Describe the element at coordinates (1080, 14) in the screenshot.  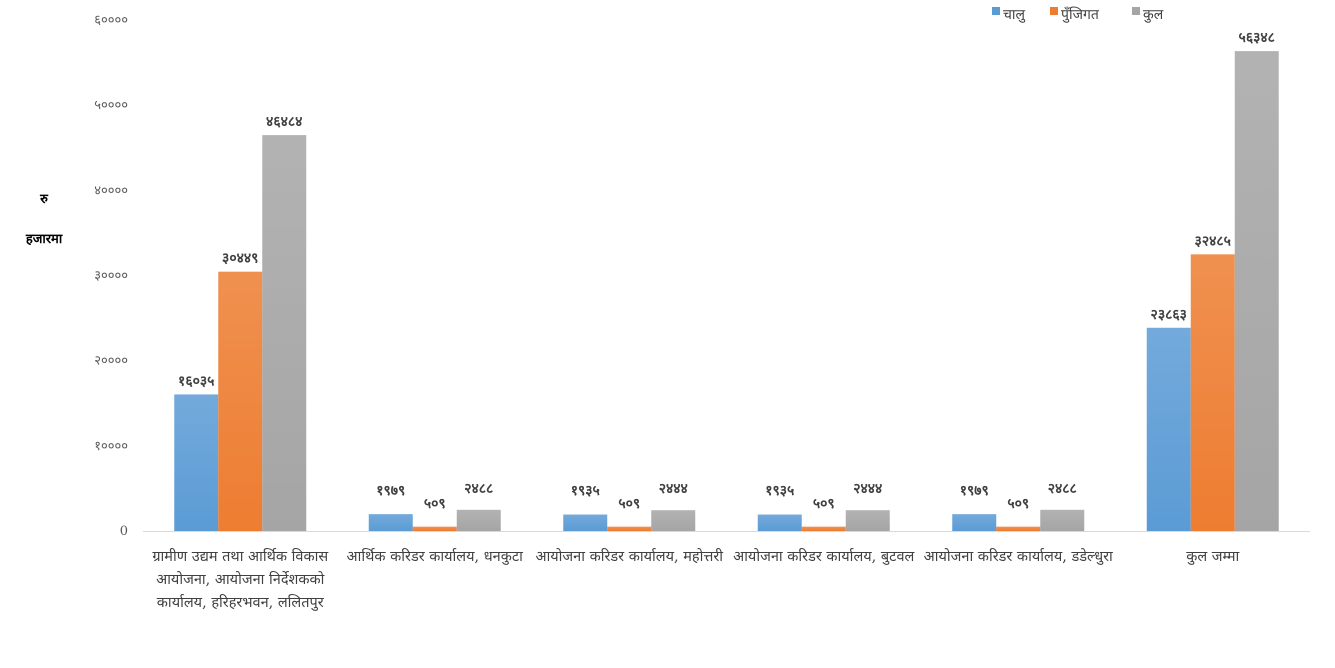
I see `legend-label: पुँजिगत` at that location.